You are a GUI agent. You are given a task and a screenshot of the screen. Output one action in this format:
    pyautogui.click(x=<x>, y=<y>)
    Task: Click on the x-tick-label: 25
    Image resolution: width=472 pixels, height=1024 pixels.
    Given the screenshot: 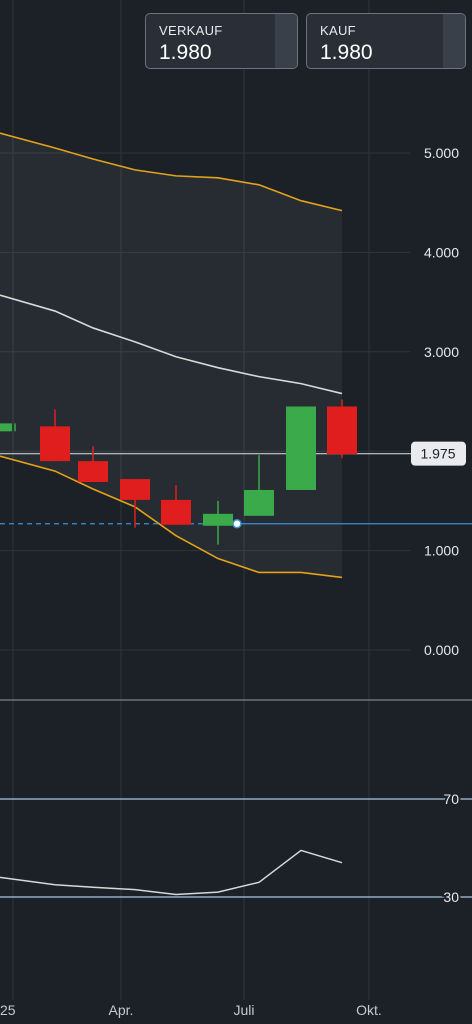 What is the action you would take?
    pyautogui.click(x=8, y=1010)
    